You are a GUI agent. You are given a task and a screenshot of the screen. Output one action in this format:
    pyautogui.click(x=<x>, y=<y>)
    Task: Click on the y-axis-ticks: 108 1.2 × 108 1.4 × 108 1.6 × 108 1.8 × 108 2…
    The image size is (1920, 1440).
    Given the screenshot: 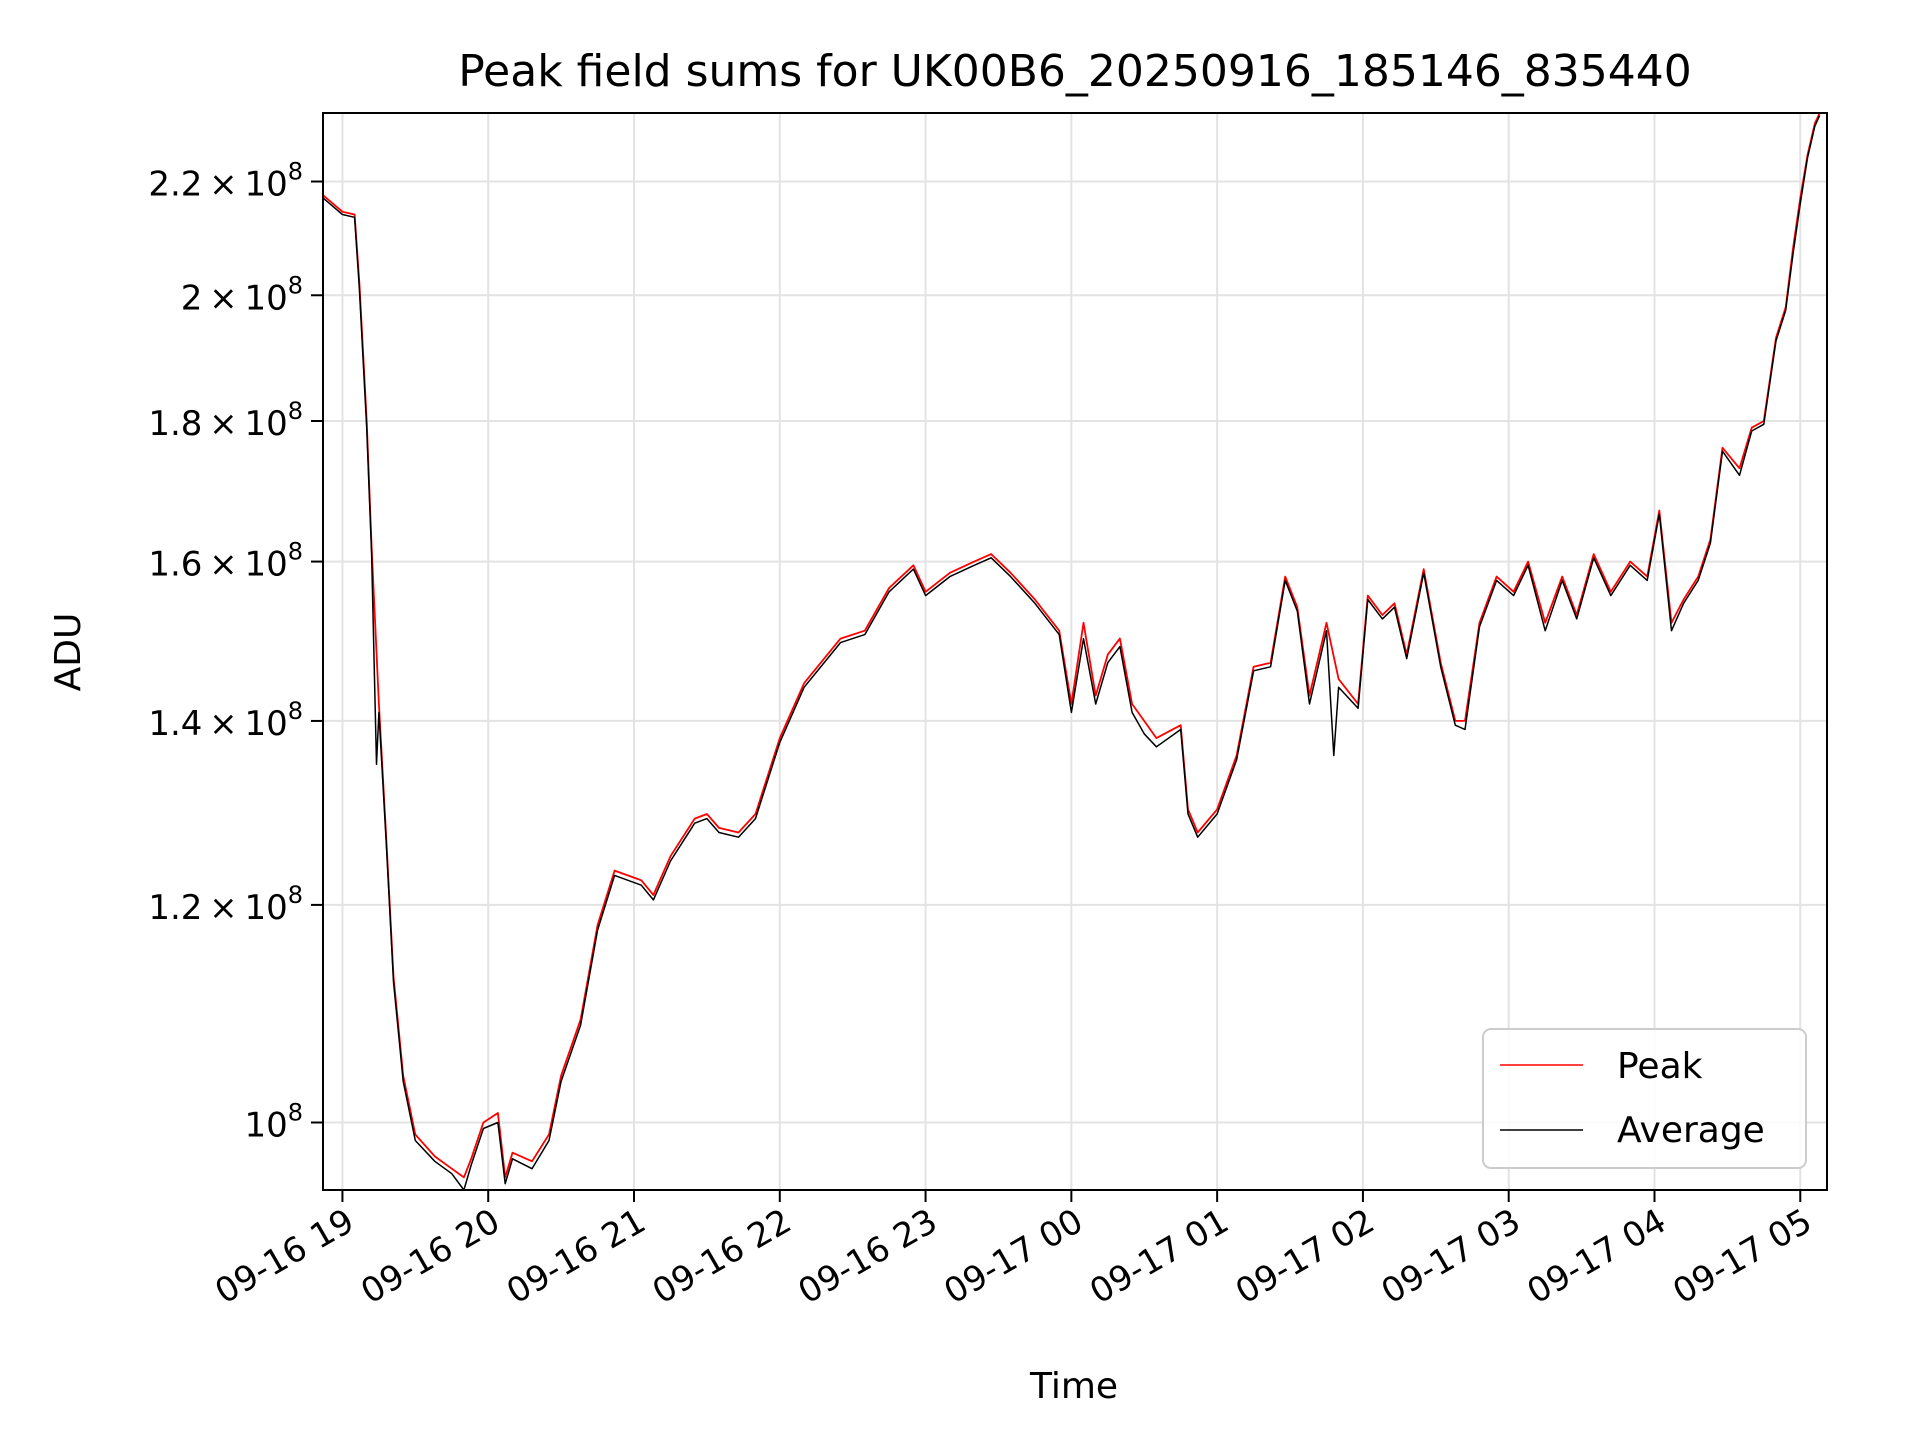 What is the action you would take?
    pyautogui.click(x=235, y=651)
    